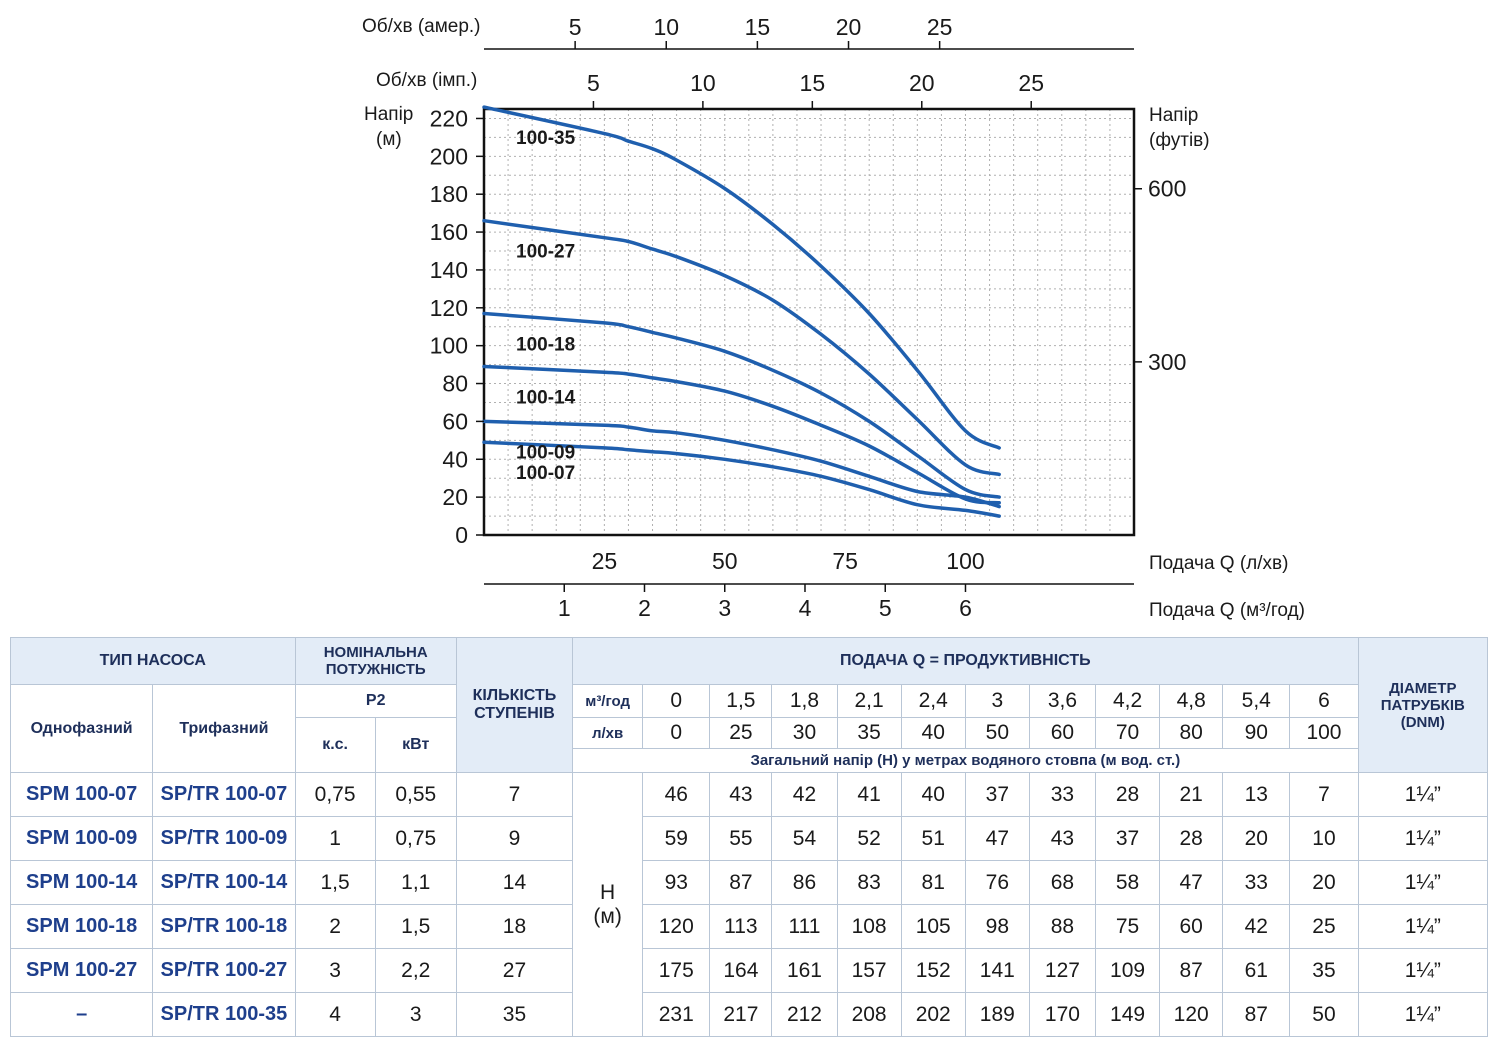 The image size is (1496, 1039). Describe the element at coordinates (421, 26) in the screenshot. I see `top-axis-1-title: Об/хв (амер.)` at that location.